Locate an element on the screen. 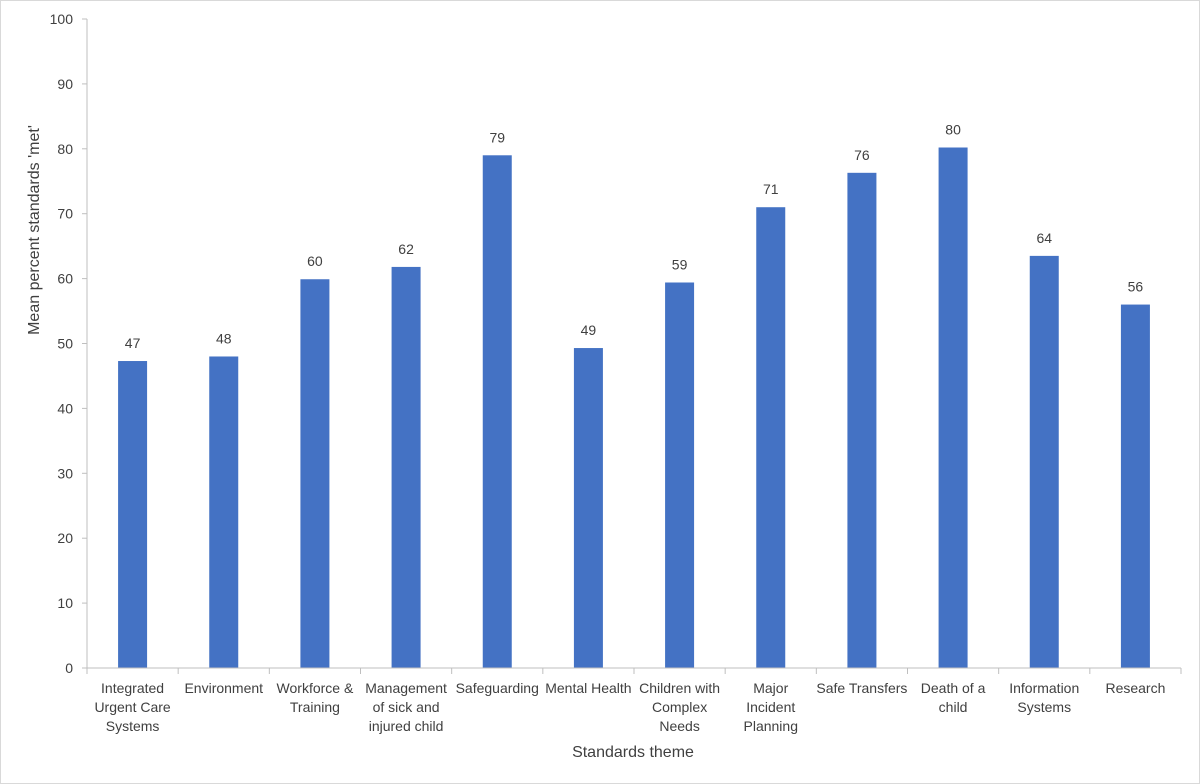  x-tick-label: Mental Health is located at coordinates (588, 688).